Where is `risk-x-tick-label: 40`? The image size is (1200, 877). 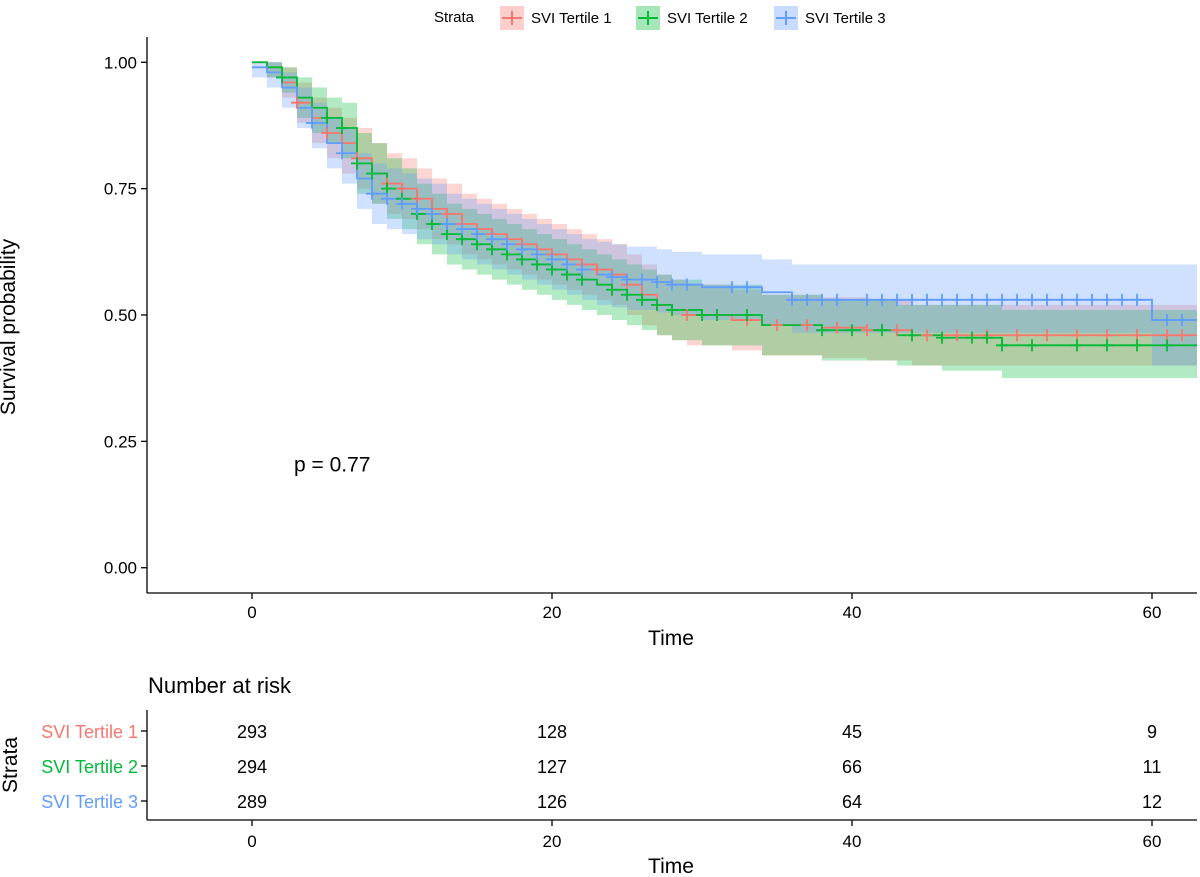 risk-x-tick-label: 40 is located at coordinates (852, 841).